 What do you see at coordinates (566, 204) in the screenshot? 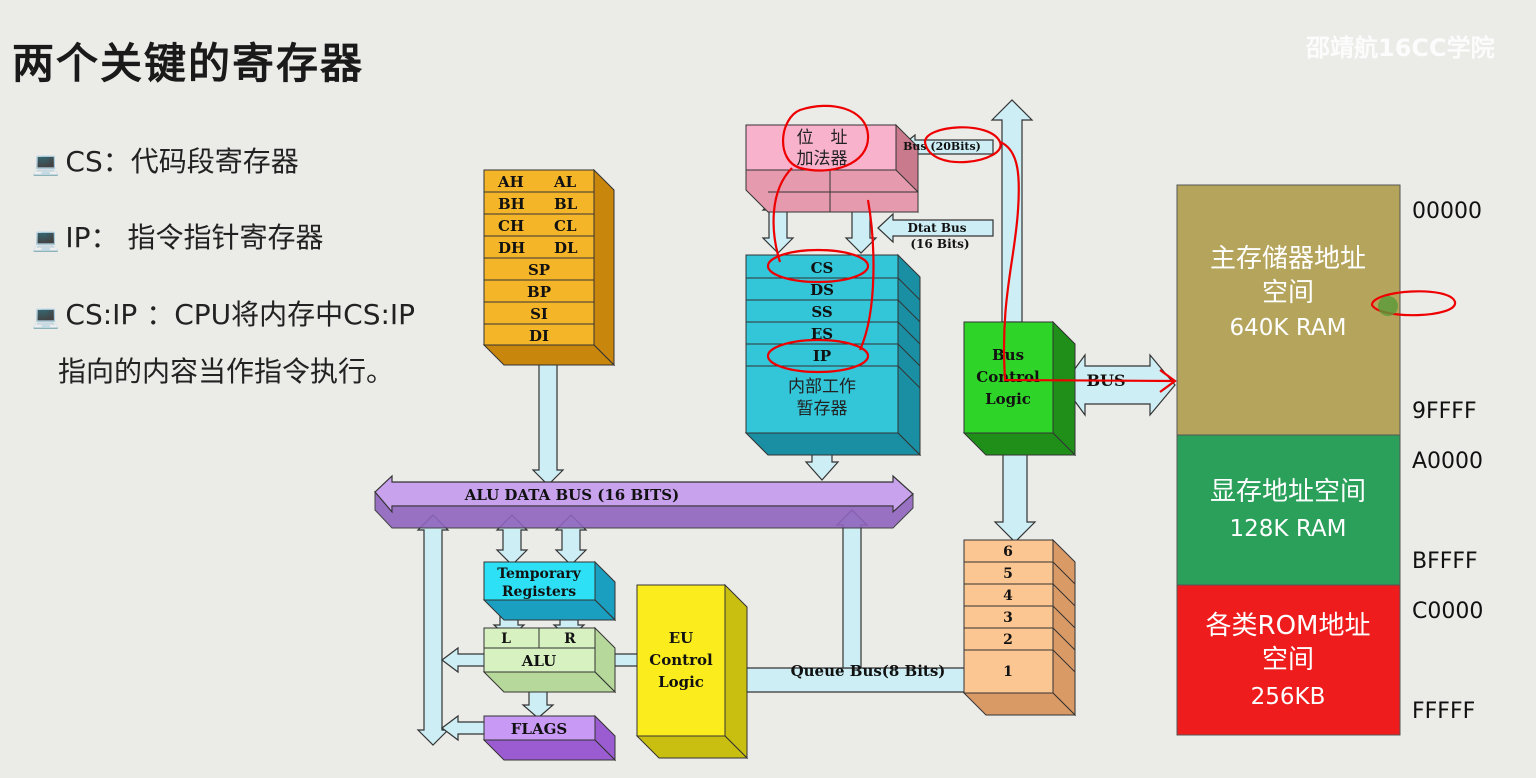
I see `reg-bl: BL` at bounding box center [566, 204].